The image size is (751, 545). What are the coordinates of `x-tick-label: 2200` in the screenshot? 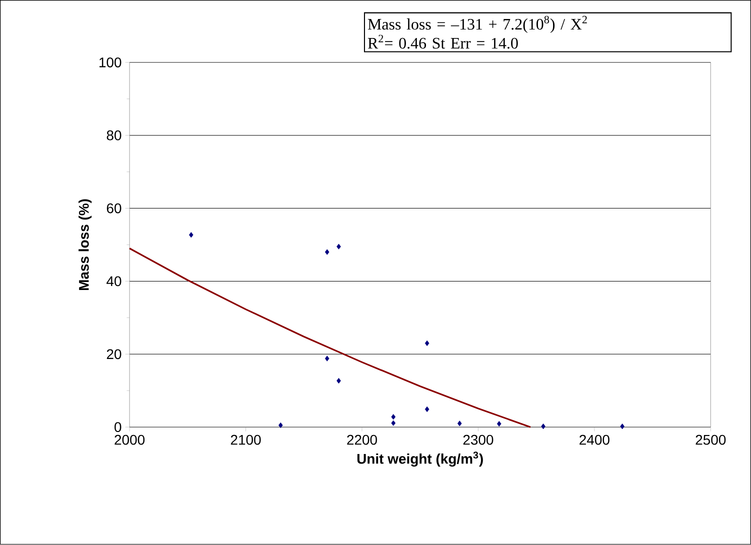 It's located at (362, 440).